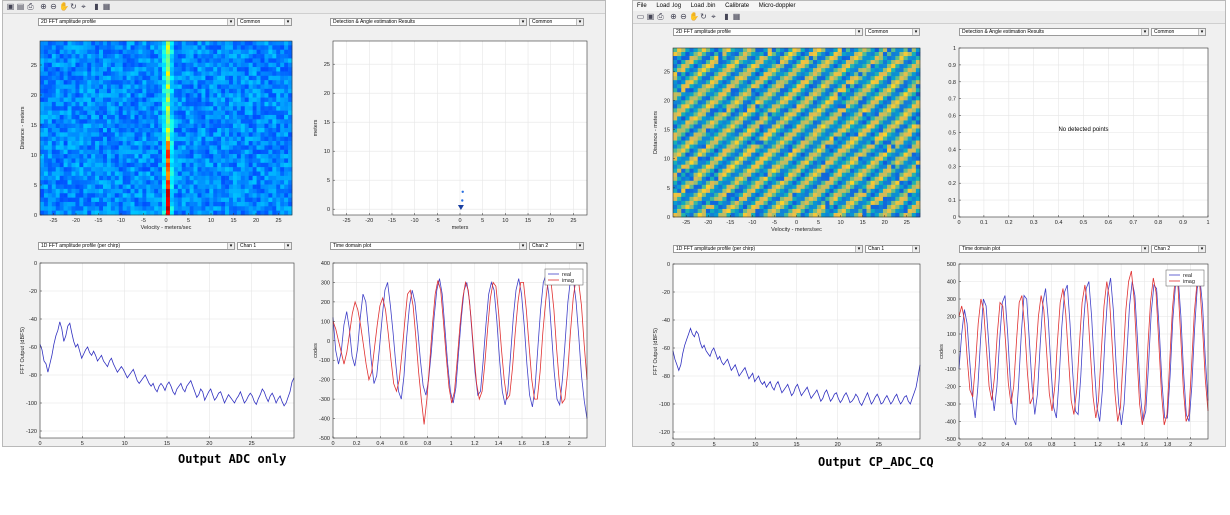  What do you see at coordinates (703, 6) in the screenshot?
I see `menu-load-bin: Load .bin` at bounding box center [703, 6].